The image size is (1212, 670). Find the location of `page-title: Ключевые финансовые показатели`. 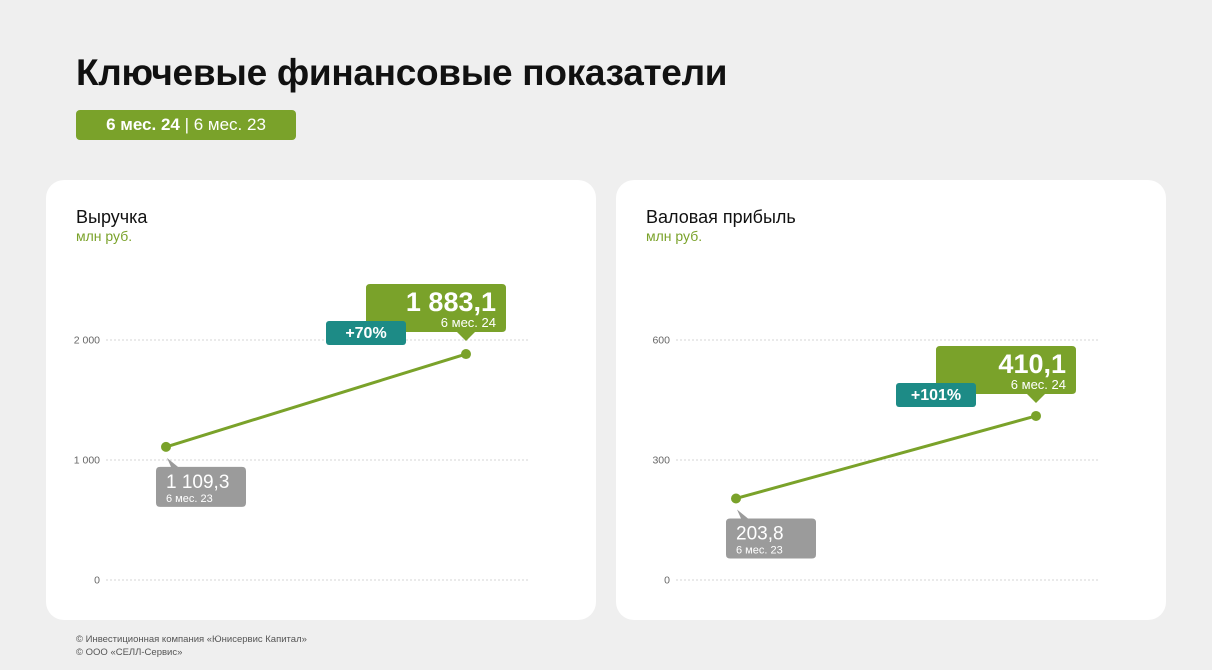

page-title: Ключевые финансовые показатели is located at coordinates (402, 72).